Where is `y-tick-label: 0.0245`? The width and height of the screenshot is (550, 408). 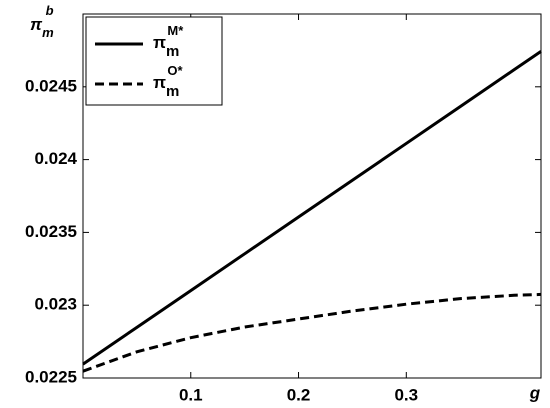
y-tick-label: 0.0245 is located at coordinates (51, 85).